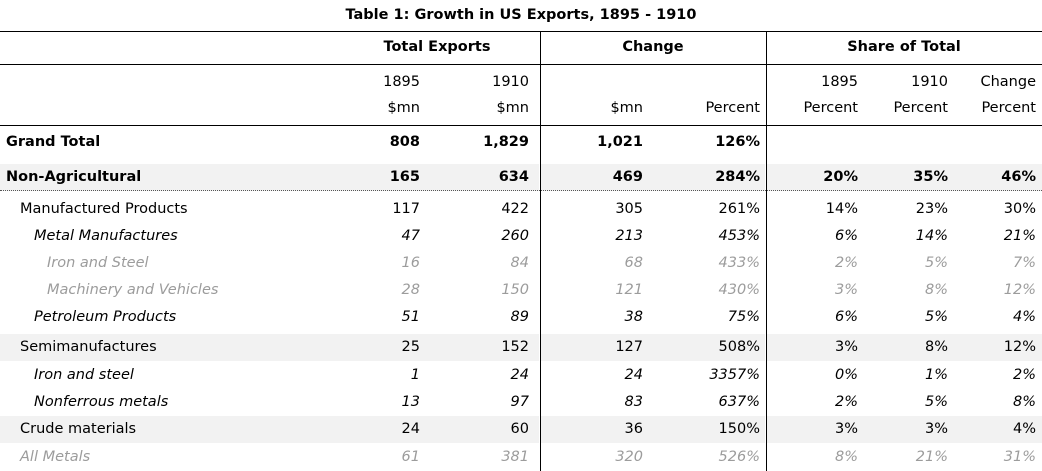  I want to click on cell-share-change: 7%, so click(1024, 263).